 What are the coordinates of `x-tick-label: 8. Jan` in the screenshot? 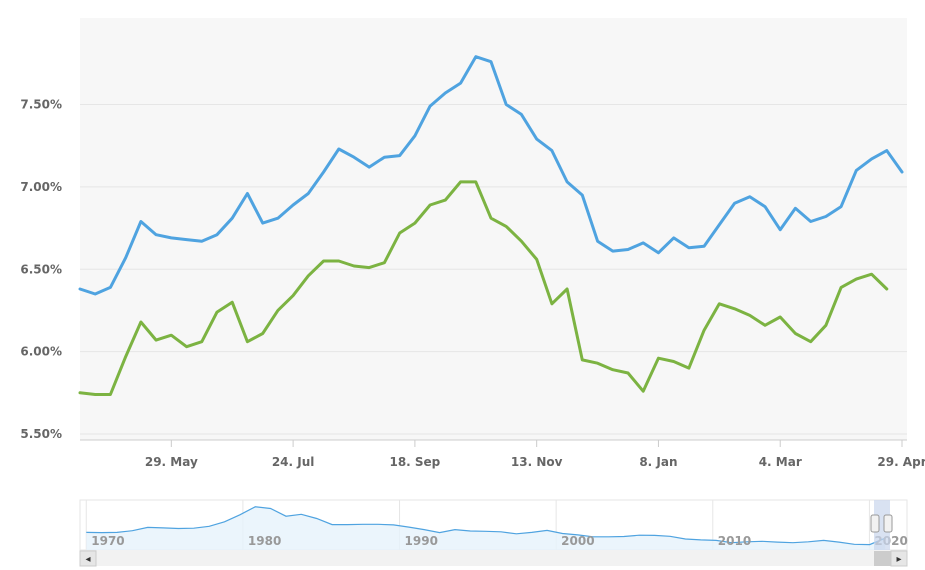 It's located at (658, 462).